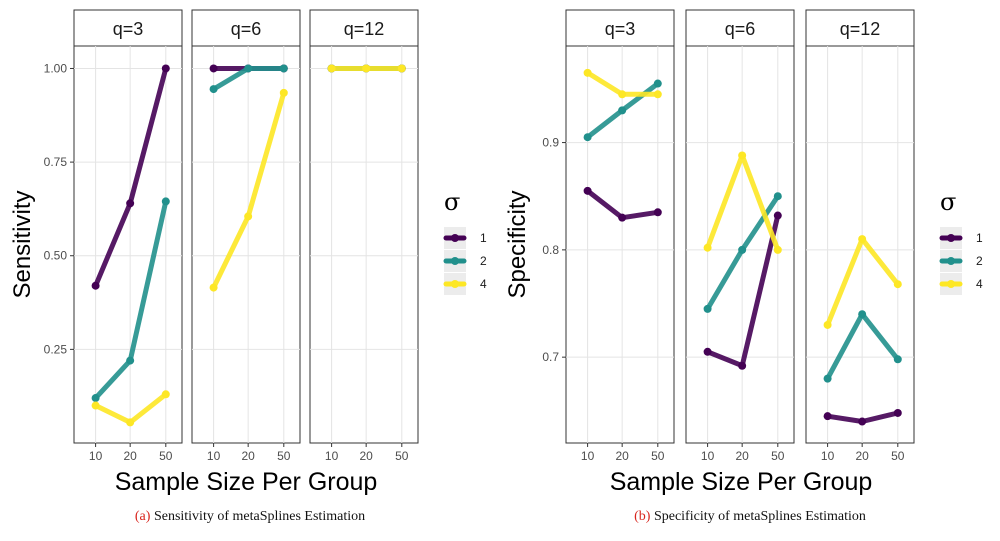 The image size is (1000, 541). Describe the element at coordinates (283, 92) in the screenshot. I see `chart1-panel2-series-4-point` at that location.